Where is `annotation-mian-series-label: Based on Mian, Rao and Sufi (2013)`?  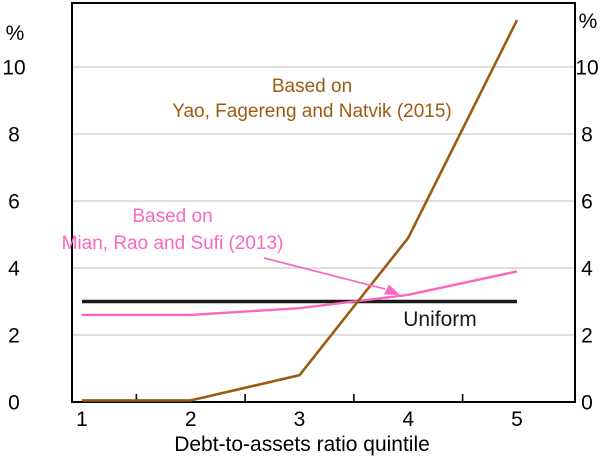 annotation-mian-series-label: Based on Mian, Rao and Sufi (2013) is located at coordinates (172, 230).